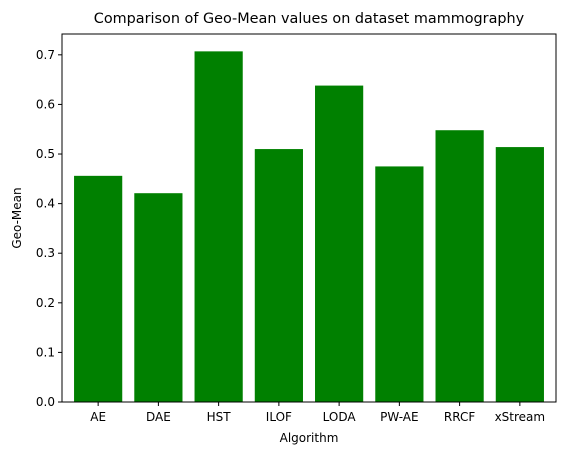 Image resolution: width=567 pixels, height=460 pixels. What do you see at coordinates (45, 204) in the screenshot?
I see `y-tick-label: 0.4` at bounding box center [45, 204].